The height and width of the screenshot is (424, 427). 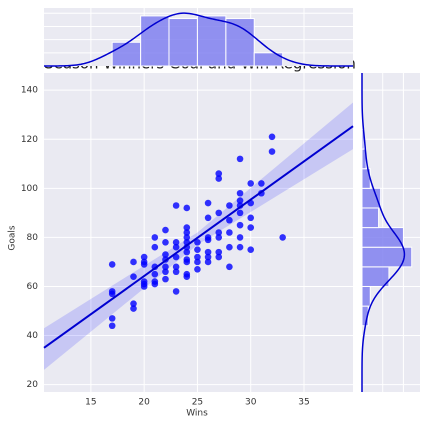 I want to click on y-tick-label: 80, so click(x=33, y=238).